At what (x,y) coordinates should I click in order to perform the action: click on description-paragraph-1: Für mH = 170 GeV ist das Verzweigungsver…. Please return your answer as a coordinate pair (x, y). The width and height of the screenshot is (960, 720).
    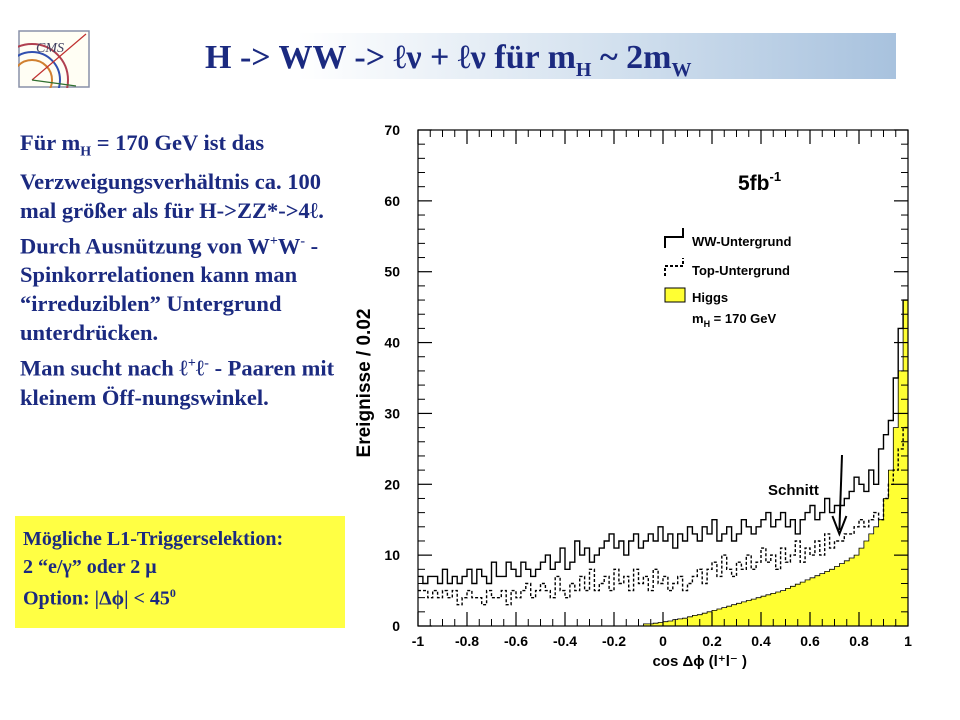
    Looking at the image, I should click on (172, 176).